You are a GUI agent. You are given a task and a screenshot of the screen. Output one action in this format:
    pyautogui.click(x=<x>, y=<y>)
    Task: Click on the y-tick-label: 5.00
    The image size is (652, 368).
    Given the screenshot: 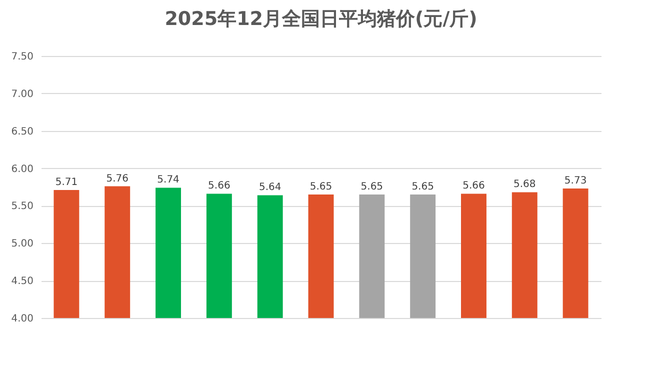 What is the action you would take?
    pyautogui.click(x=22, y=244)
    